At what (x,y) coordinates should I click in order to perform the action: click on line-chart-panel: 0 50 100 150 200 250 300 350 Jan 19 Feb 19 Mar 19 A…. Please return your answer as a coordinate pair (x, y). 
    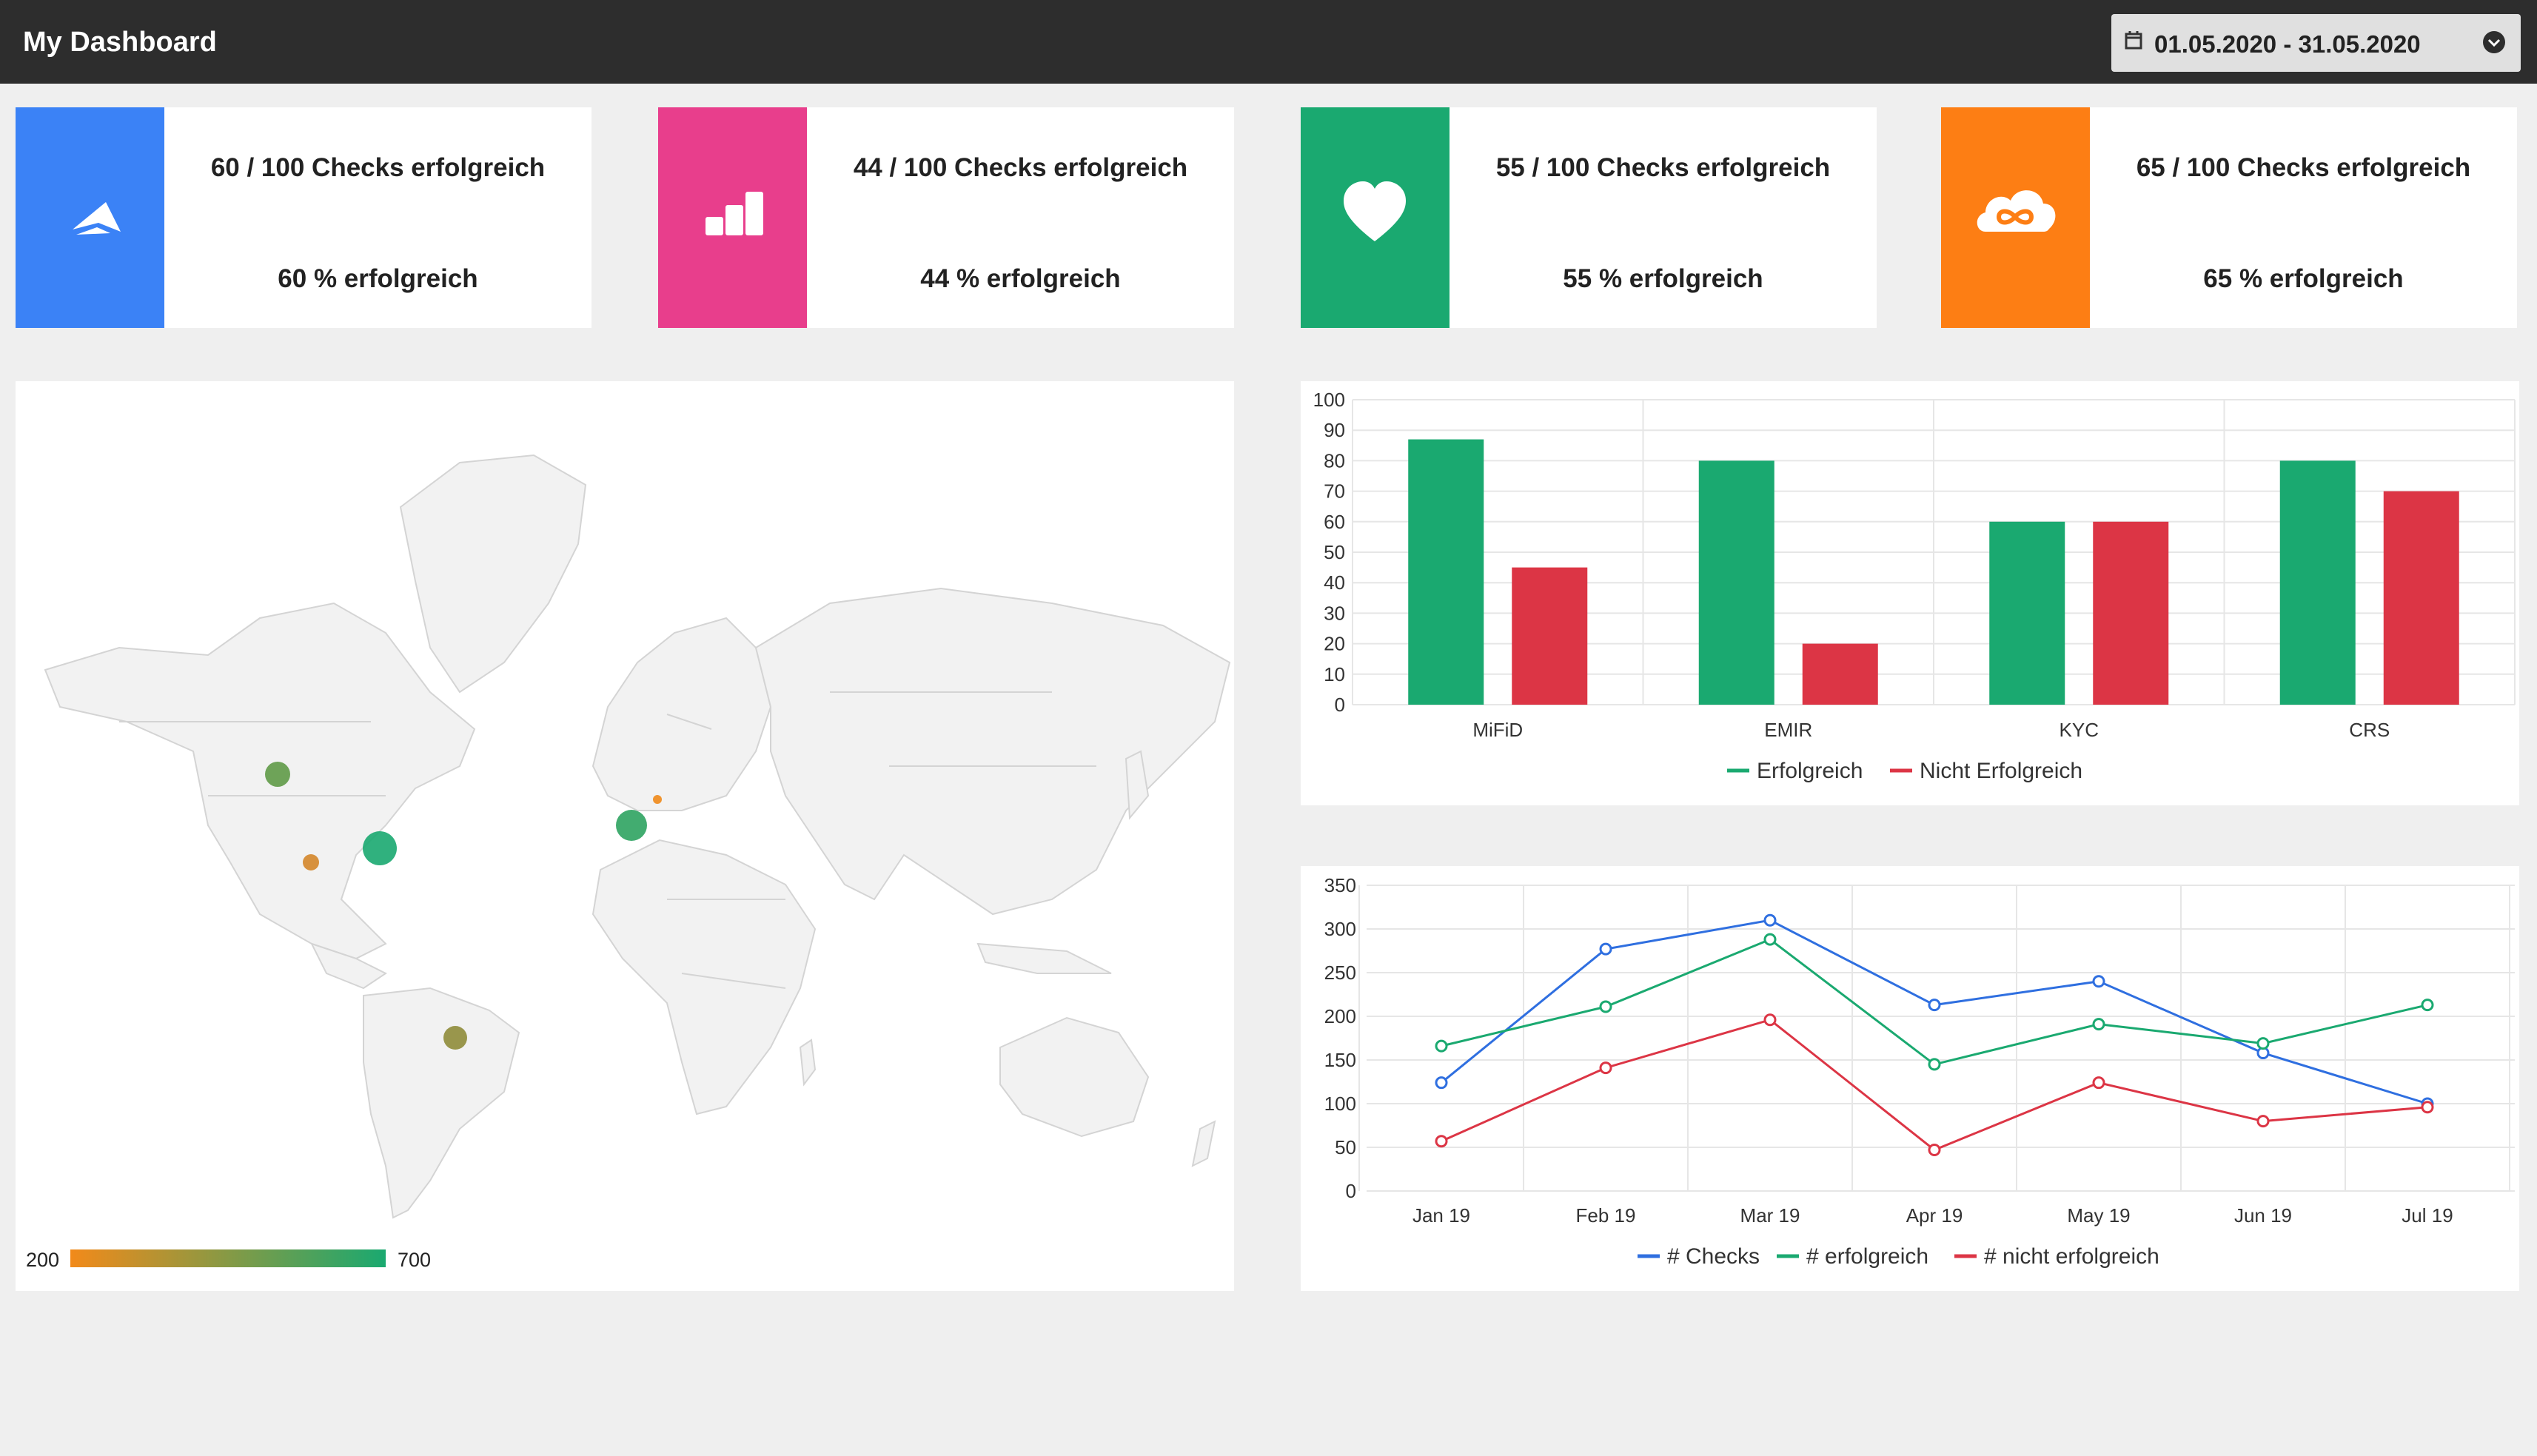
    Looking at the image, I should click on (1910, 1078).